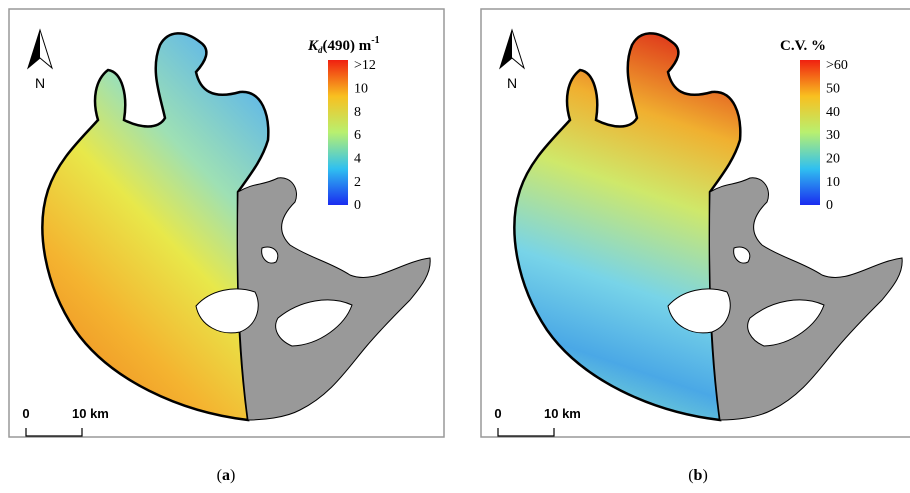  Describe the element at coordinates (357, 182) in the screenshot. I see `colorbar-tick-label: 2` at that location.